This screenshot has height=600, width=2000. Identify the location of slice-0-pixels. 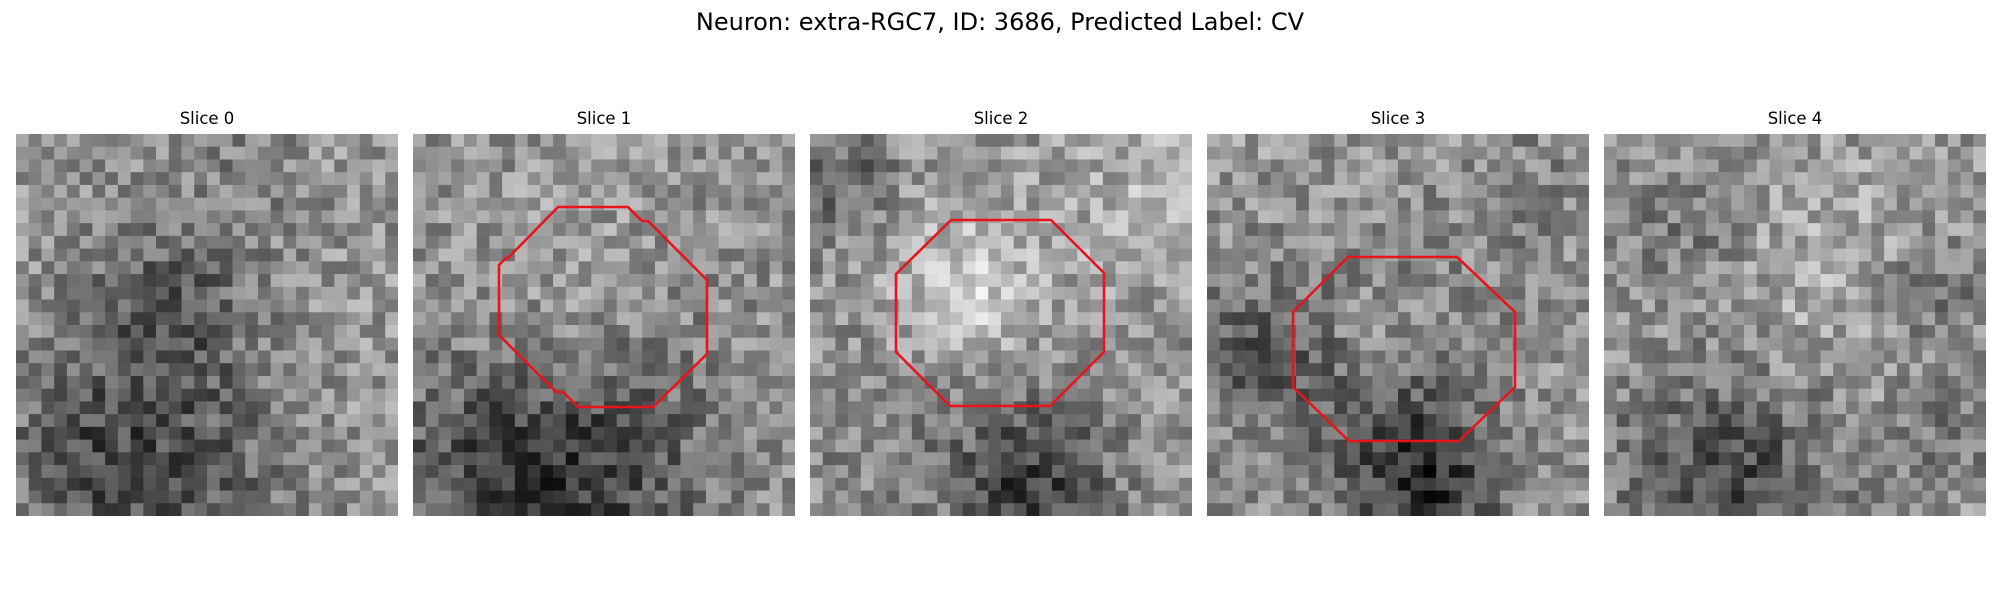
(207, 325).